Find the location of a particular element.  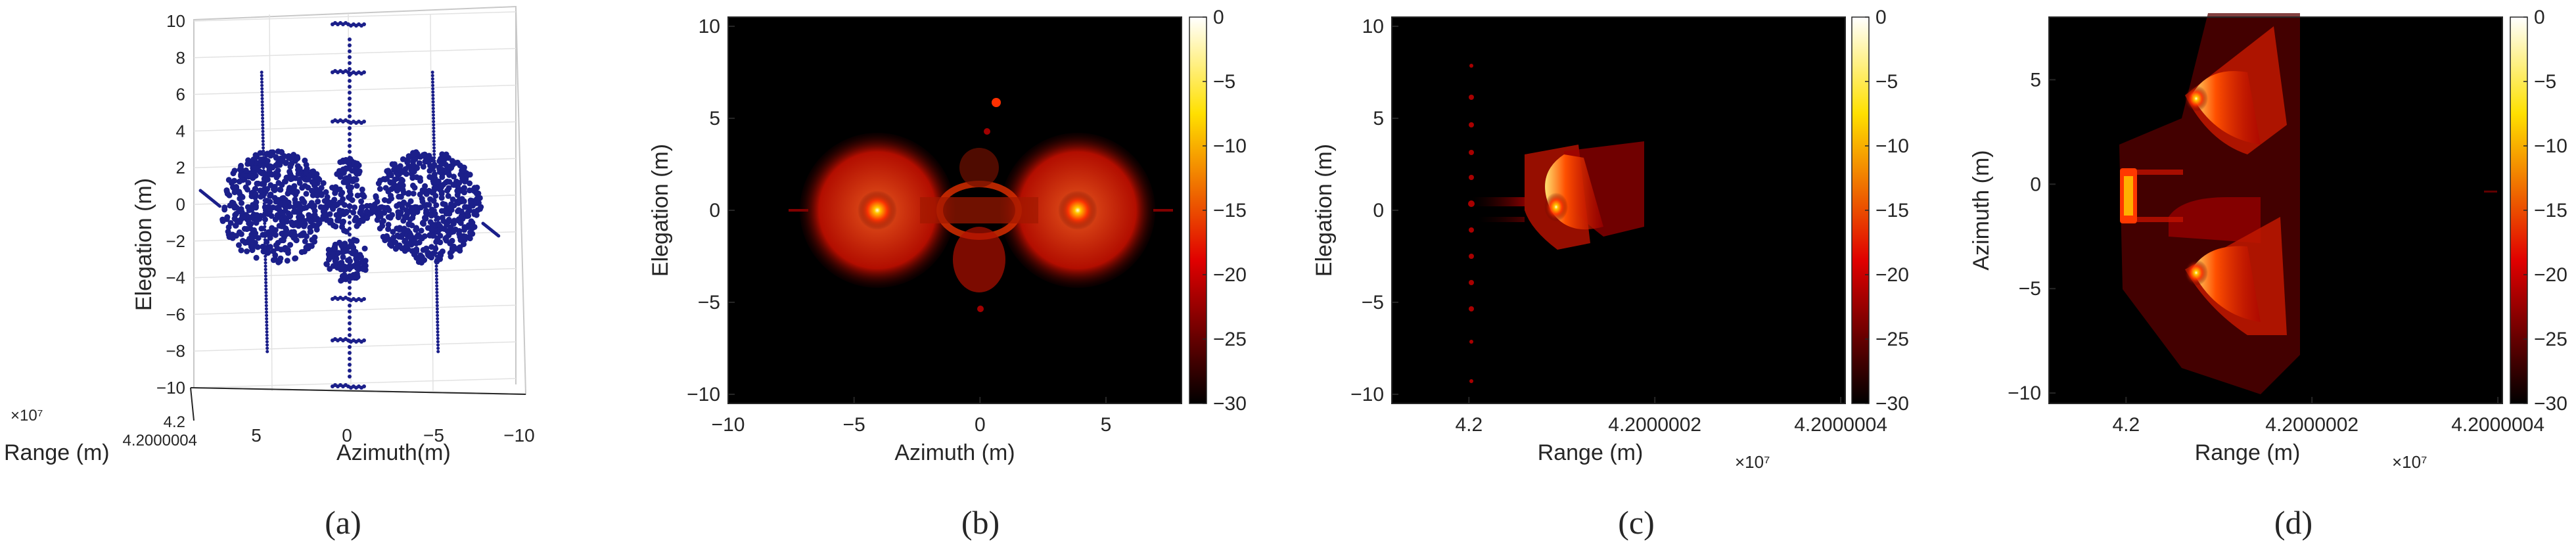

x-tick-label: −5 is located at coordinates (854, 425).